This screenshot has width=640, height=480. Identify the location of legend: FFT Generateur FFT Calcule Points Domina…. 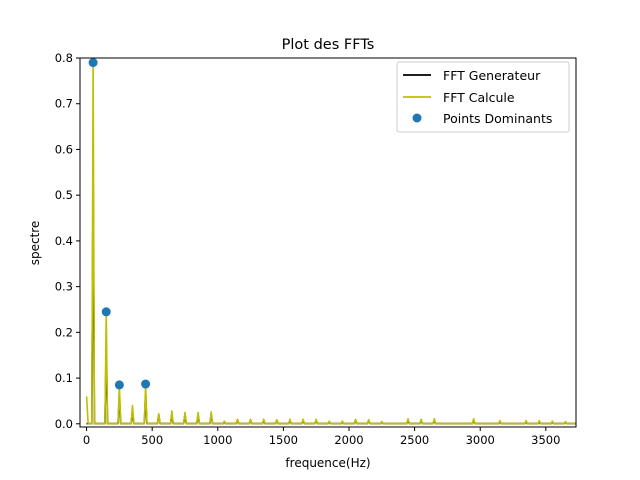
(483, 97).